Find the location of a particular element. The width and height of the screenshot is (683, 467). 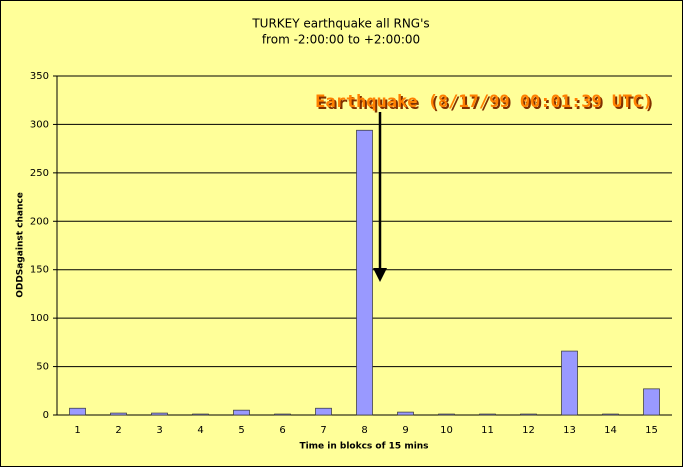

x-tick-label: 14 is located at coordinates (610, 430).